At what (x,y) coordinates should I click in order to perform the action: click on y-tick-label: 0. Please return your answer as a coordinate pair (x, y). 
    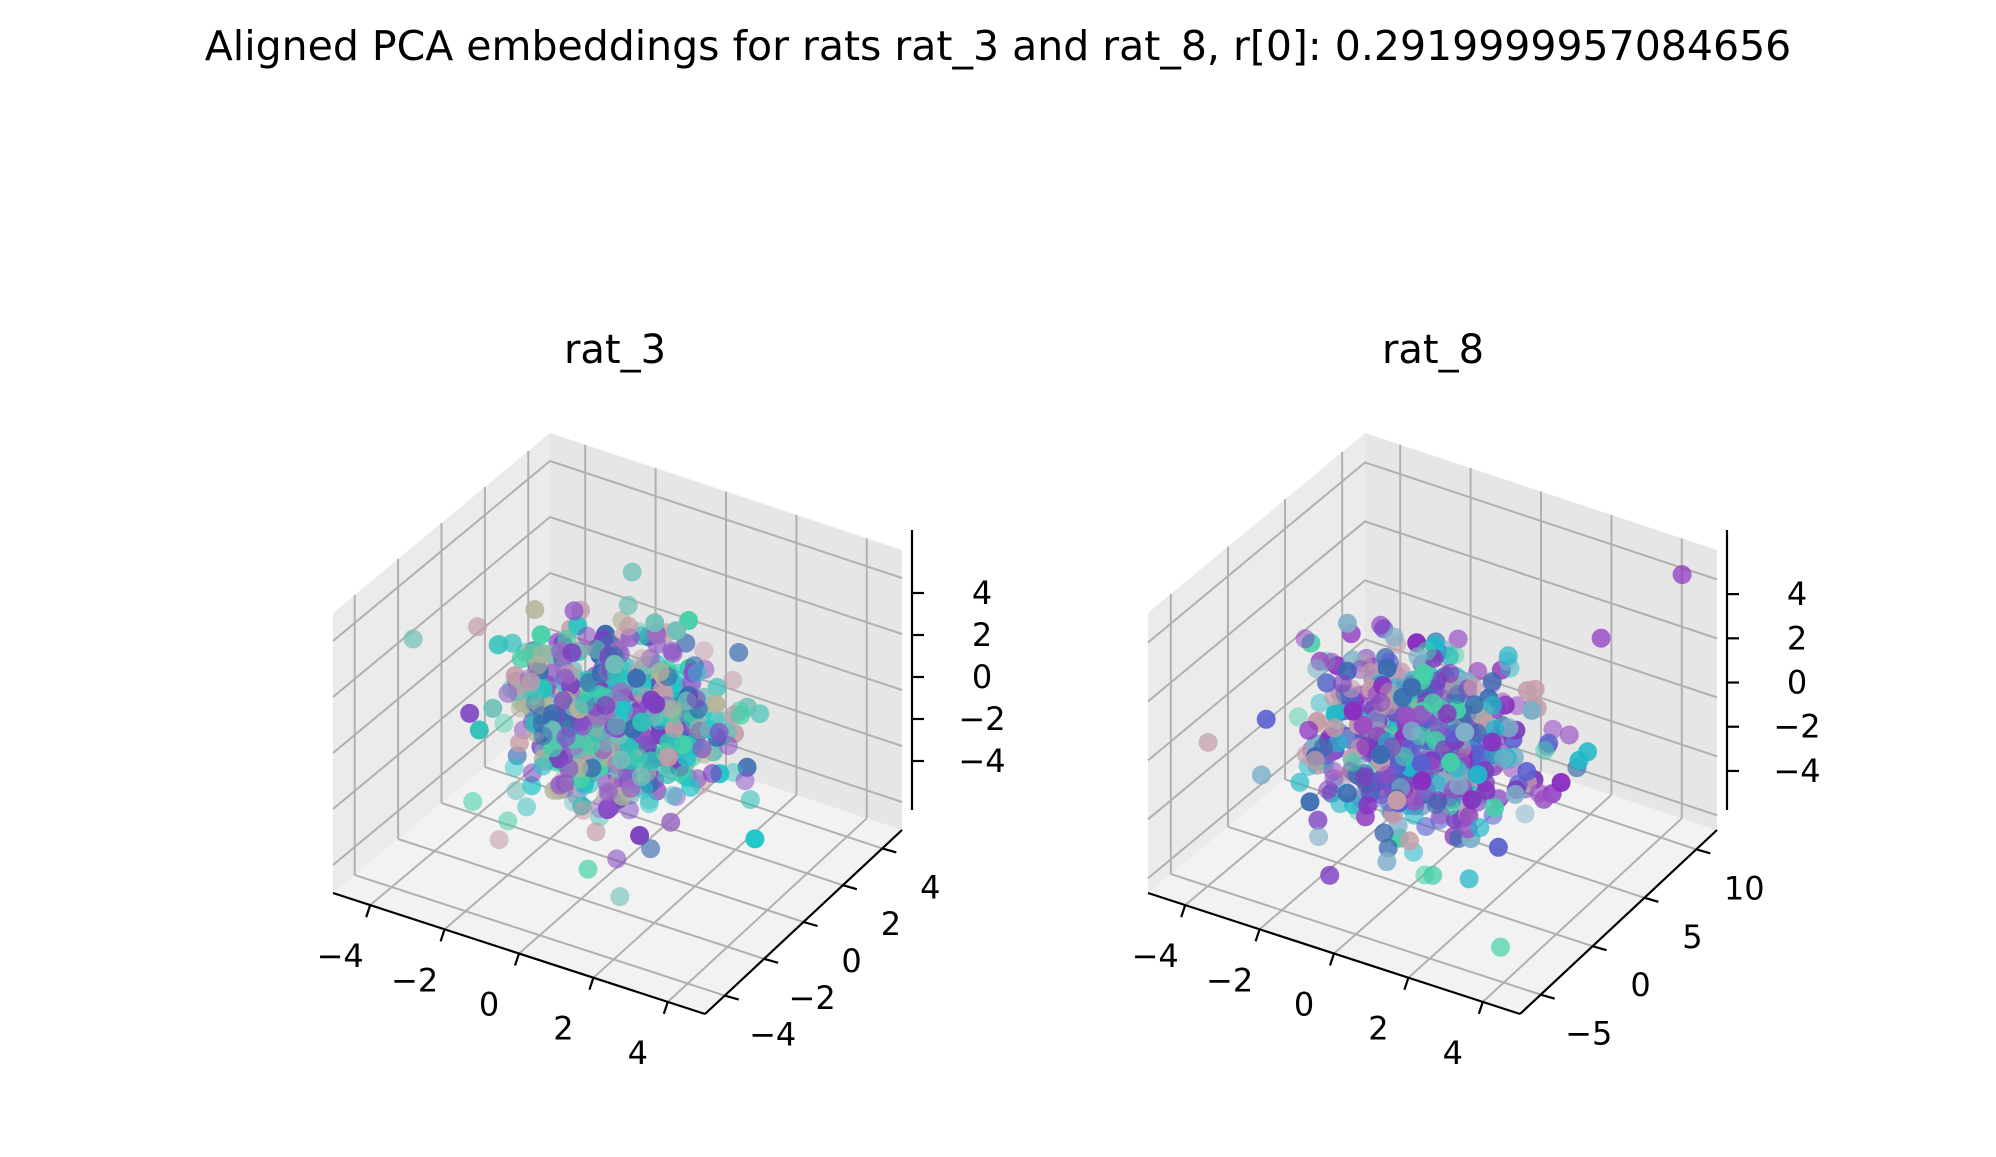
    Looking at the image, I should click on (851, 961).